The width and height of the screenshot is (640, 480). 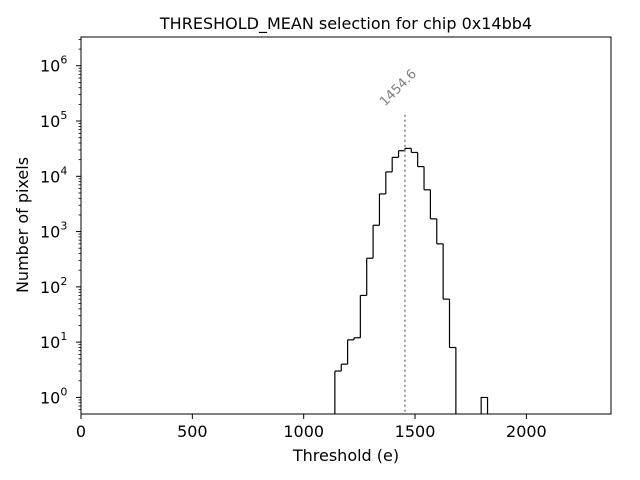 I want to click on x-axis-ticks: 0 500 1000 1500 2000, so click(x=311, y=427).